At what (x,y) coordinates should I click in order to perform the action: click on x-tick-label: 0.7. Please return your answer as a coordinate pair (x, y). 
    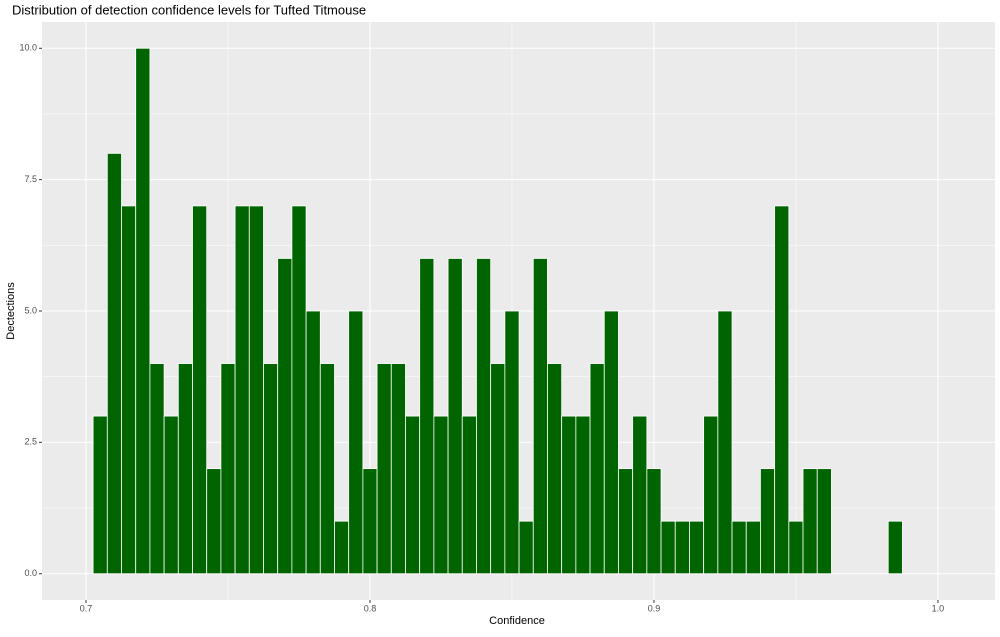
    Looking at the image, I should click on (86, 608).